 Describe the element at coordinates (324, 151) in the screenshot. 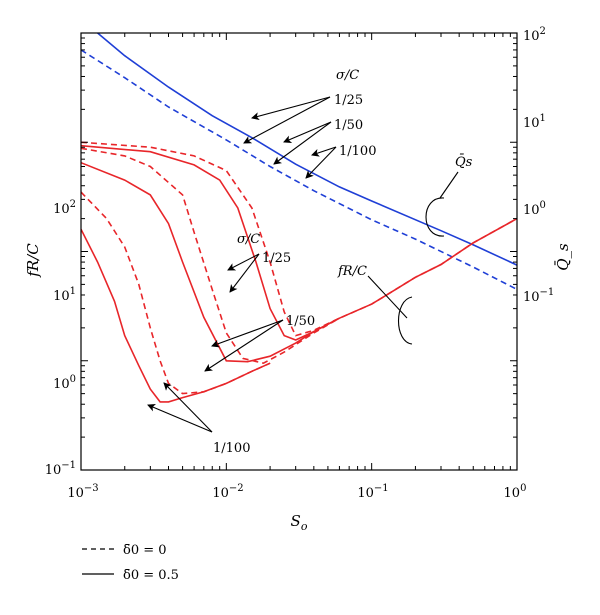

I see `arrow-qs-1-100-a` at that location.